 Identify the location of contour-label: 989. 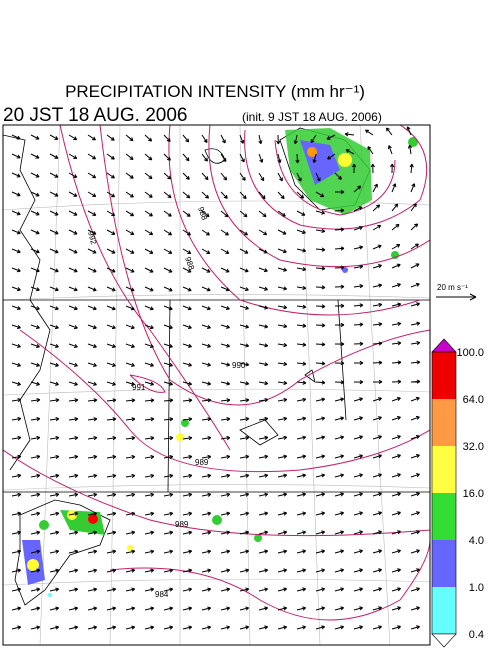
(202, 462).